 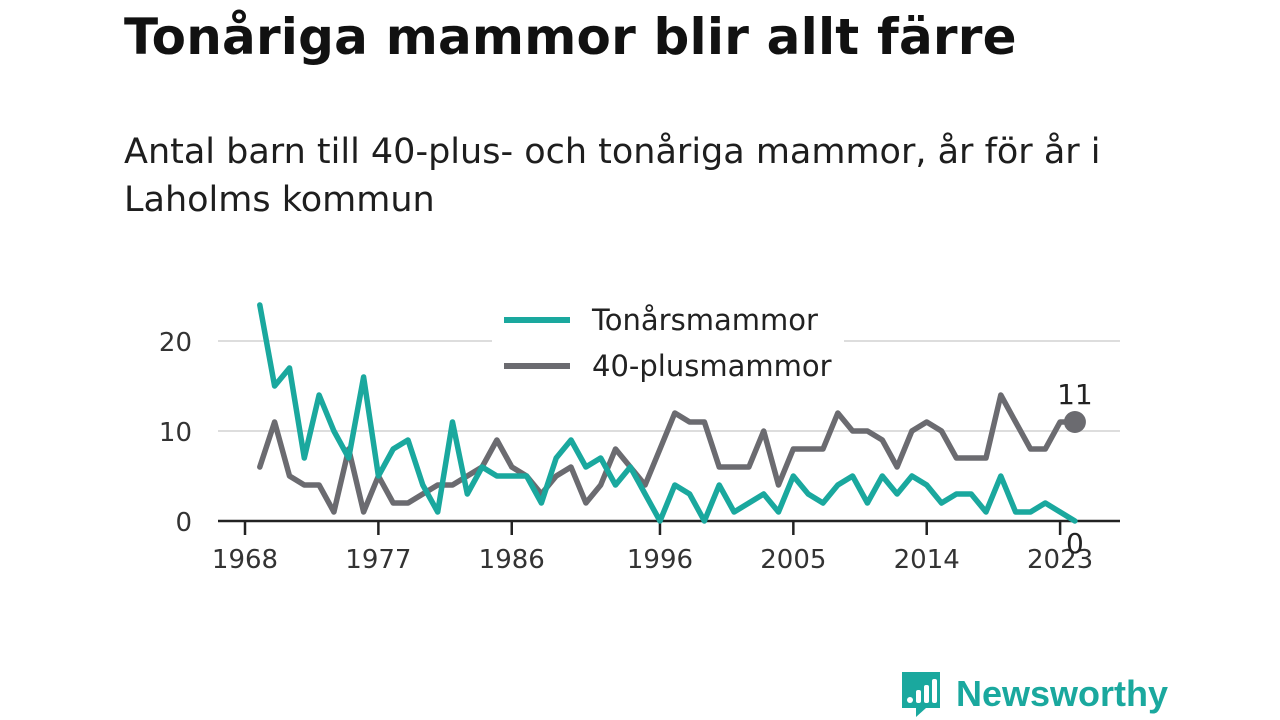 I want to click on legend-box, so click(x=668, y=346).